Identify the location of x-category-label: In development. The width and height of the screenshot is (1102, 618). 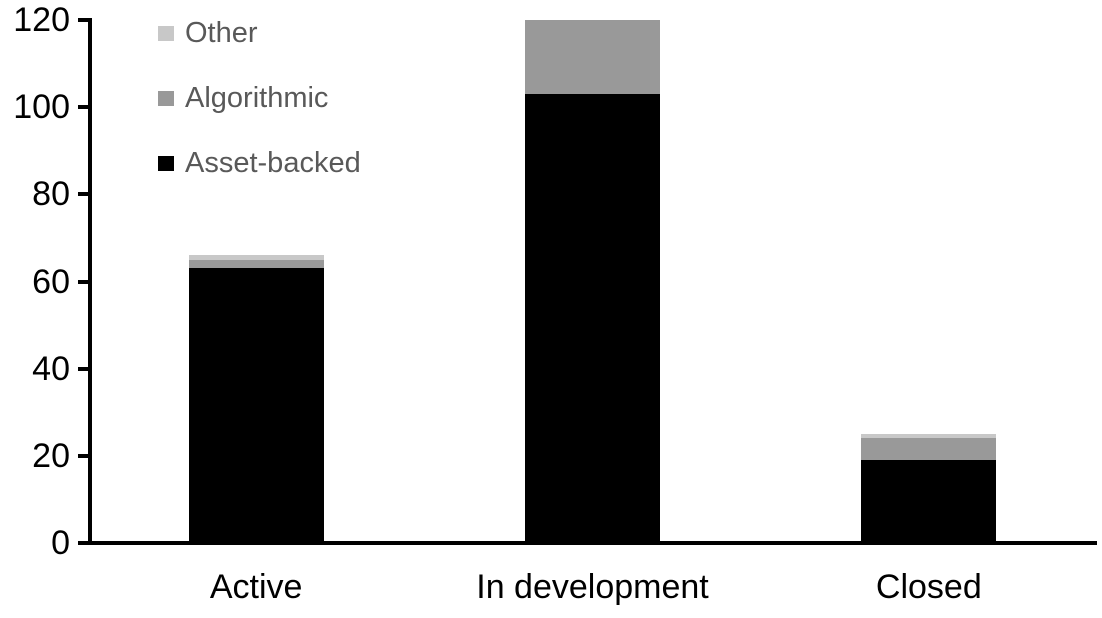
(592, 587).